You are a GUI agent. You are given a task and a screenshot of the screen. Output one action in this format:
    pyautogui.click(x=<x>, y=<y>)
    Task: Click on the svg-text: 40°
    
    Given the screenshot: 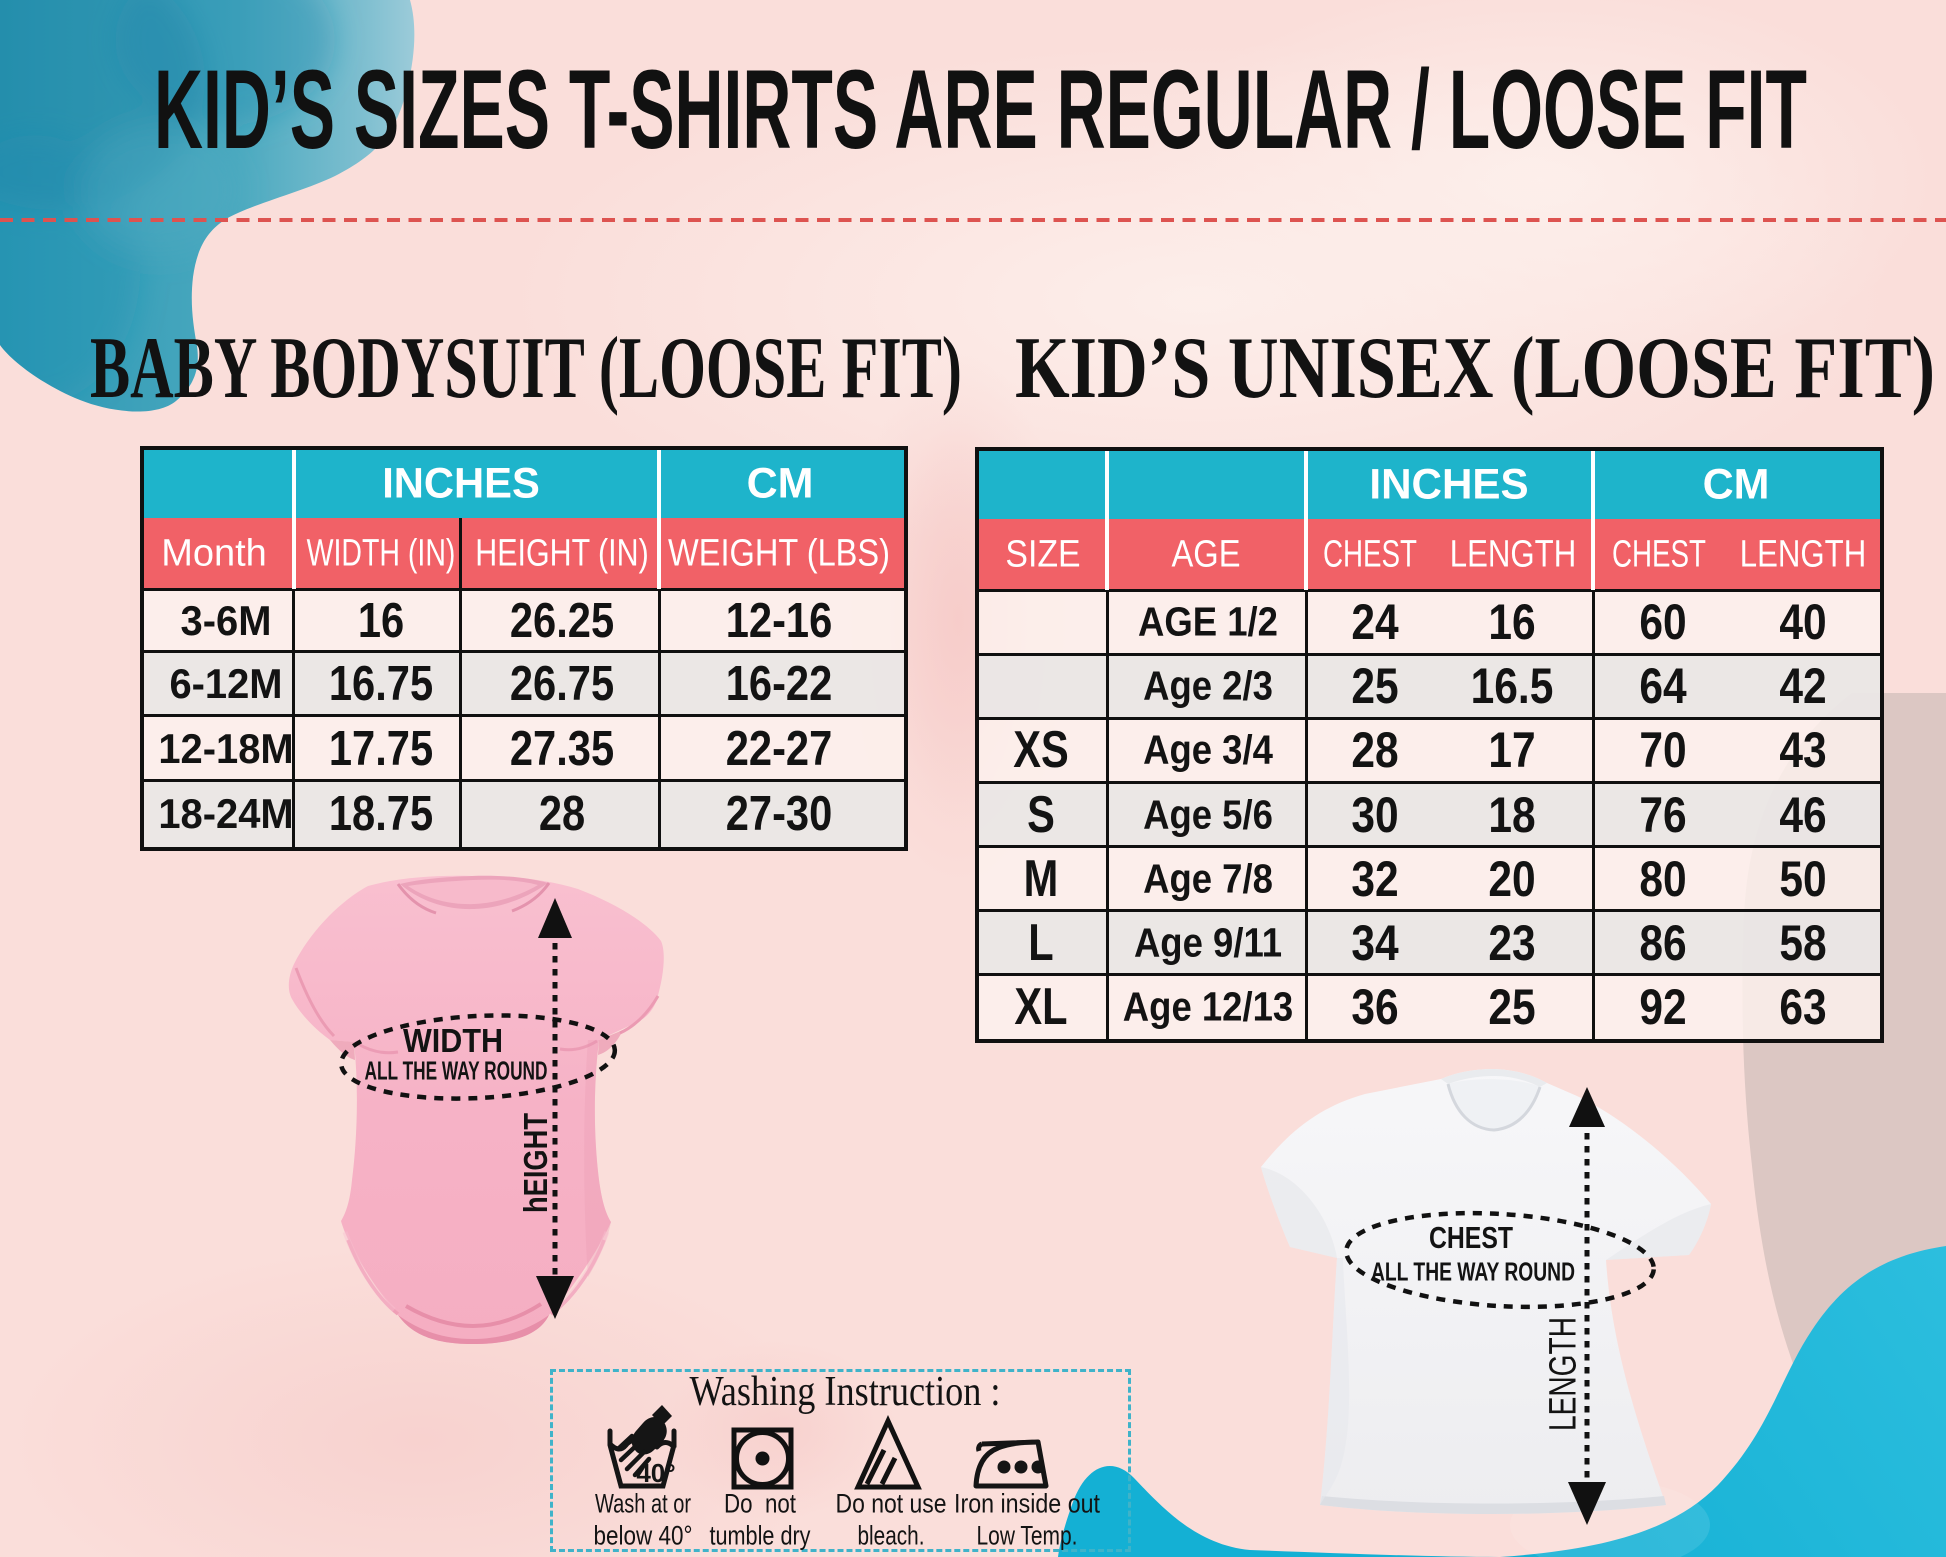 What is the action you would take?
    pyautogui.click(x=655, y=1473)
    